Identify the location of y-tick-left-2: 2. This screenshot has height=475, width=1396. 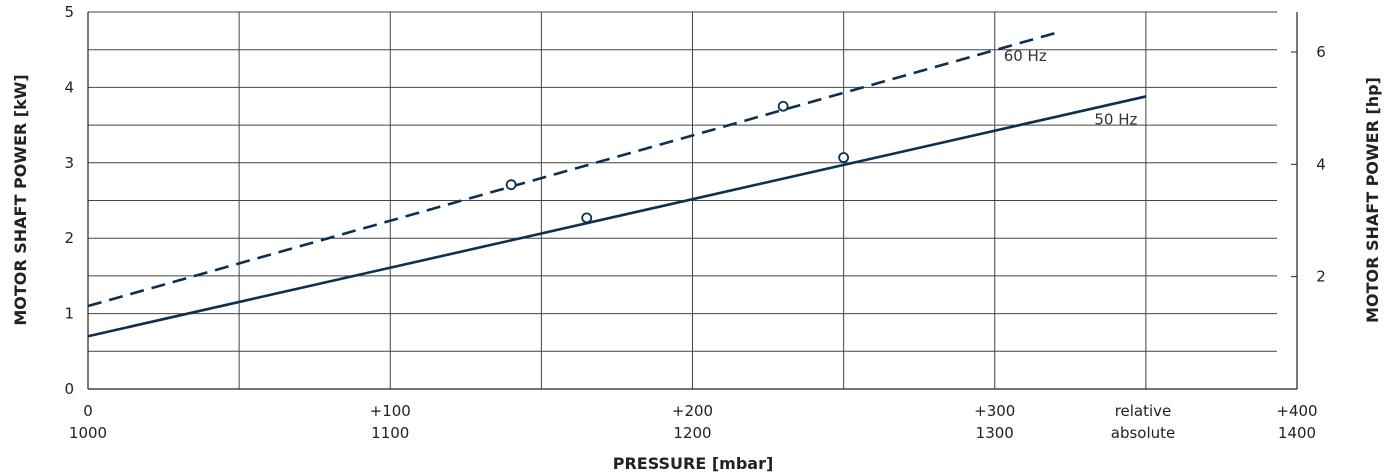
(69, 238).